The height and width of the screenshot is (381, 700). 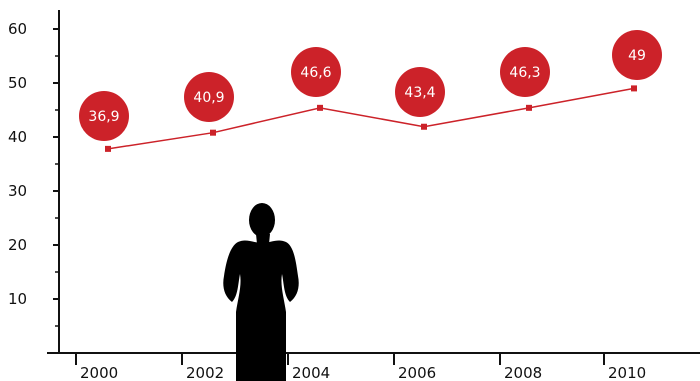 I want to click on data-label: 40,9, so click(x=208, y=98).